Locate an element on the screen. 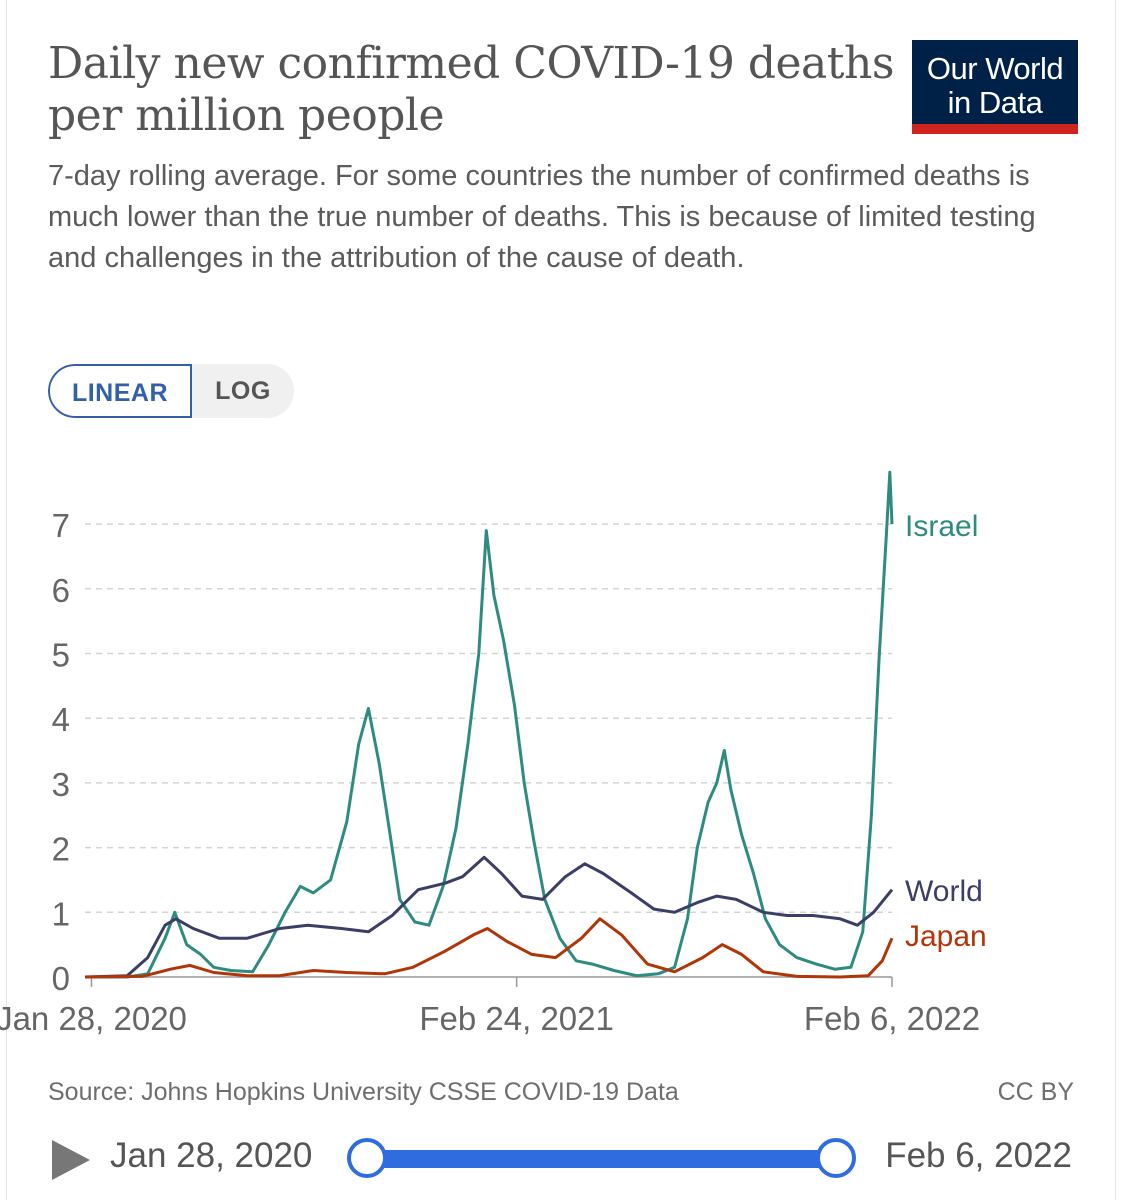  y-tick-label: 2 is located at coordinates (61, 849).